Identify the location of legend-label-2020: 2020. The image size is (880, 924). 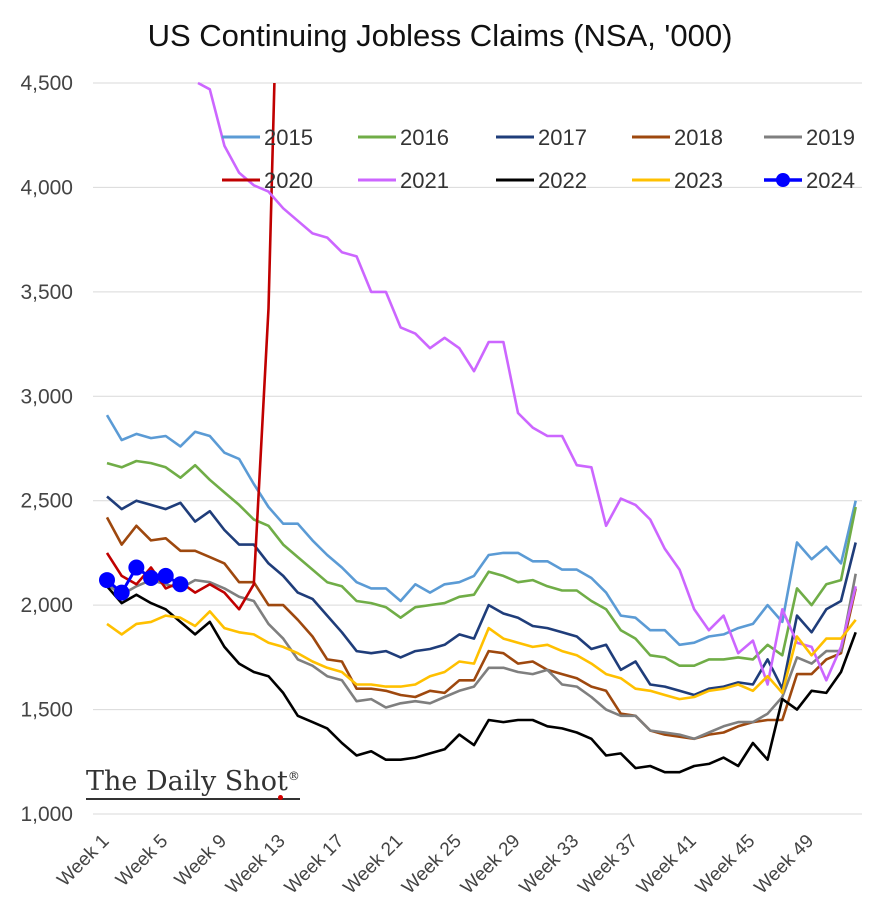
(288, 180).